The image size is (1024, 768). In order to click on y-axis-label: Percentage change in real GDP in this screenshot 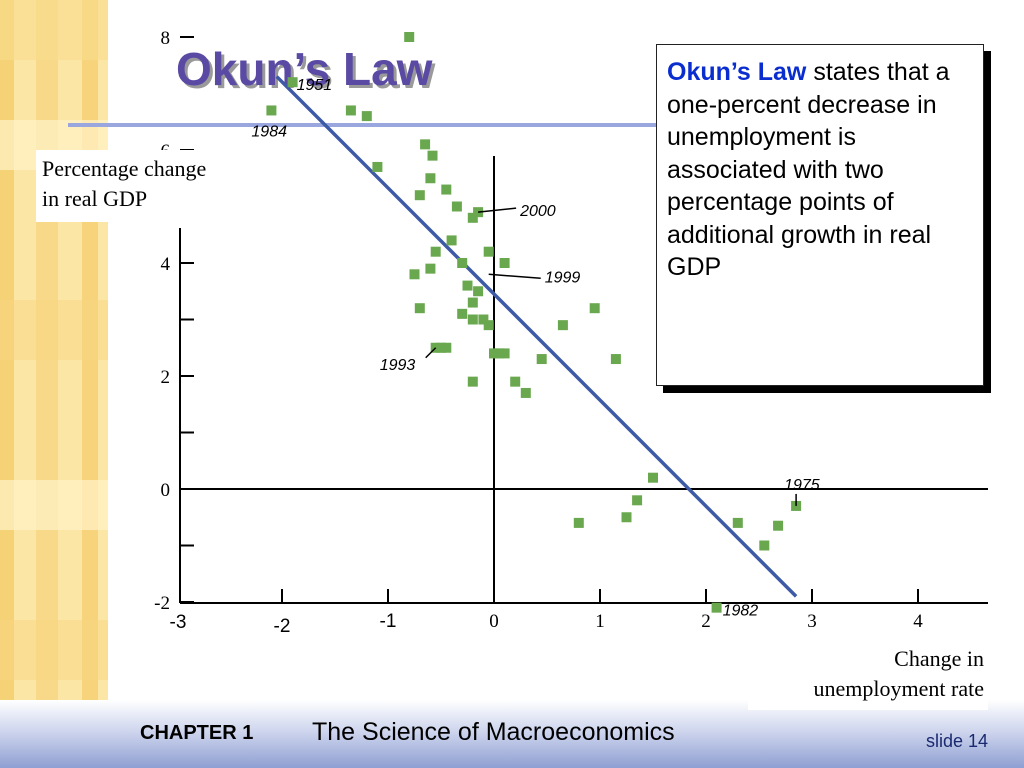, I will do `click(149, 186)`.